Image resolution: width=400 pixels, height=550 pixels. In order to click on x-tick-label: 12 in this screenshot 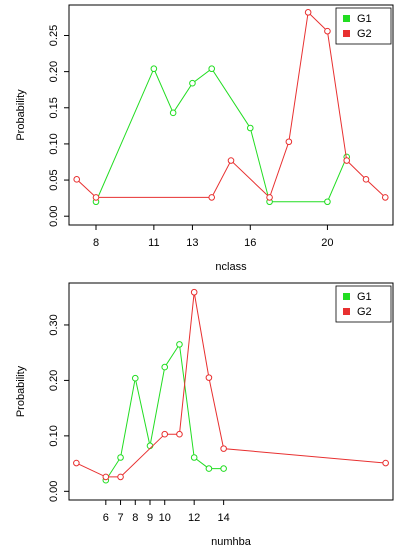, I will do `click(194, 518)`.